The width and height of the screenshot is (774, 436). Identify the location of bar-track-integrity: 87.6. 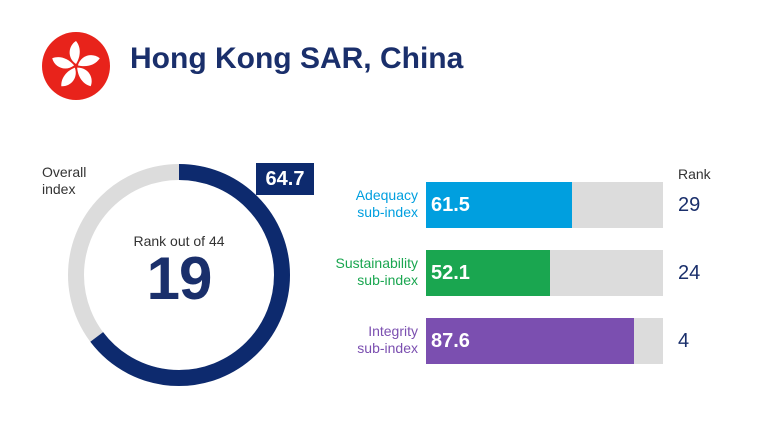
(544, 341).